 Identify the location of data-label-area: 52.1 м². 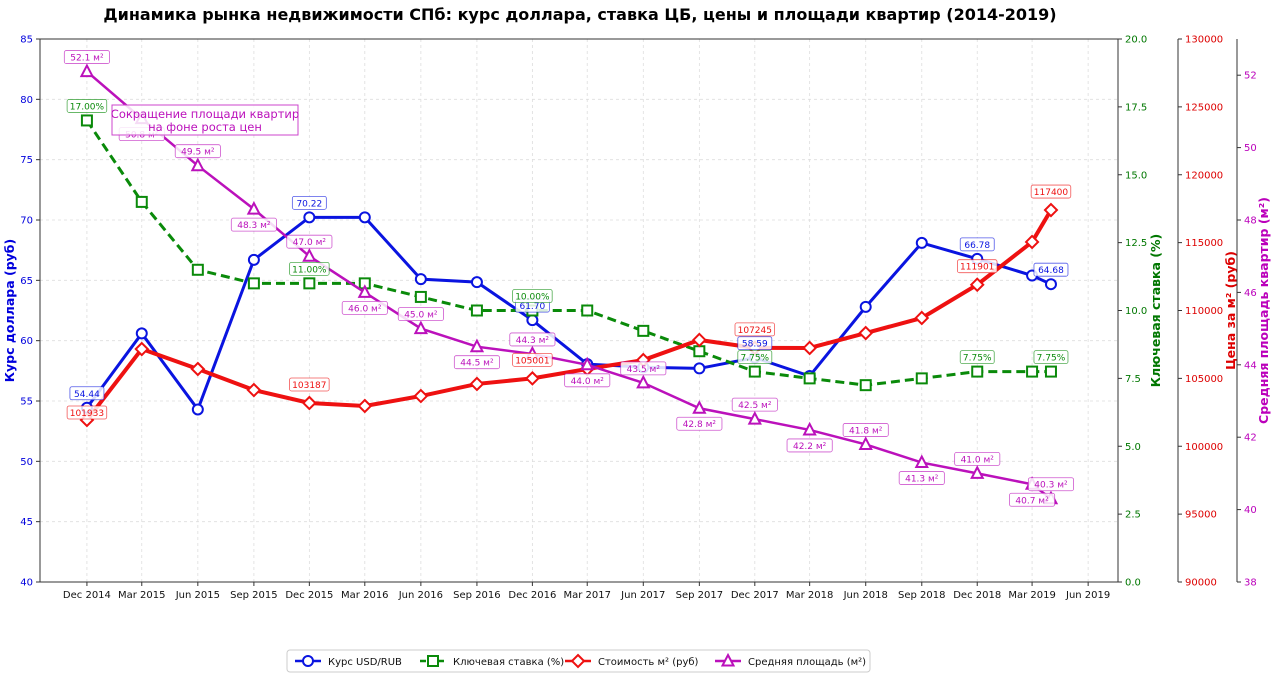
(87, 59).